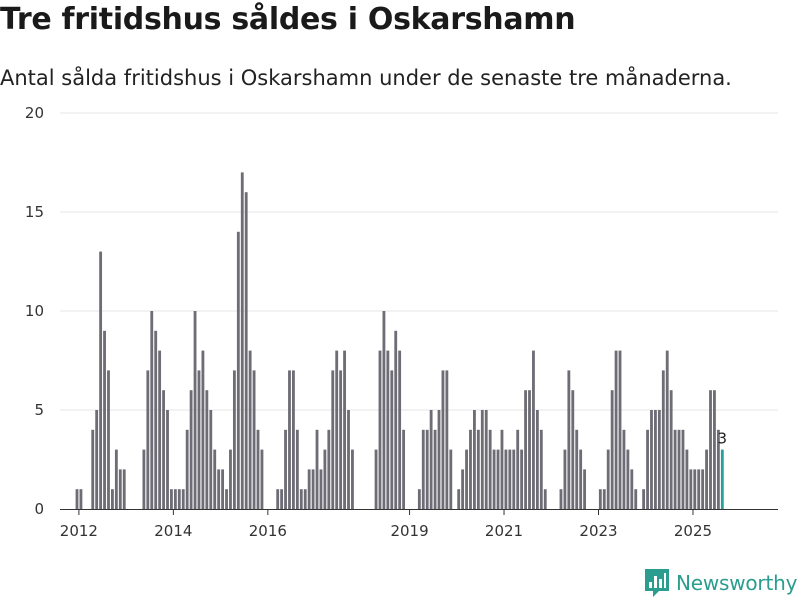 The width and height of the screenshot is (800, 600). I want to click on newsworthy-logo-text: Newsworthy, so click(737, 583).